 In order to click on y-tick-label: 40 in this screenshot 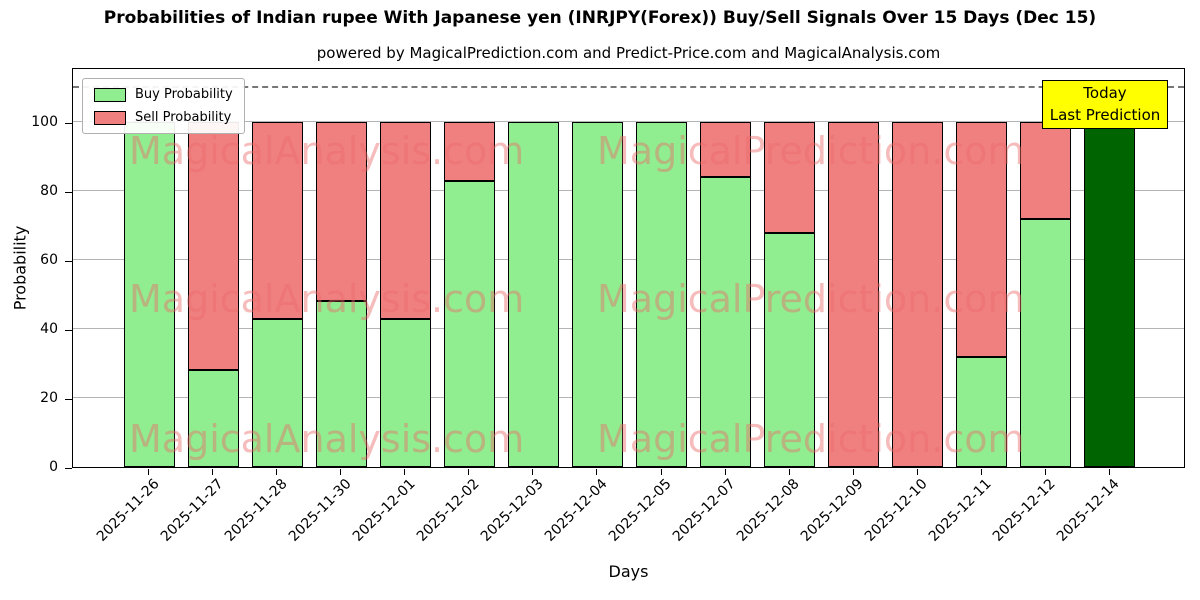, I will do `click(49, 329)`.